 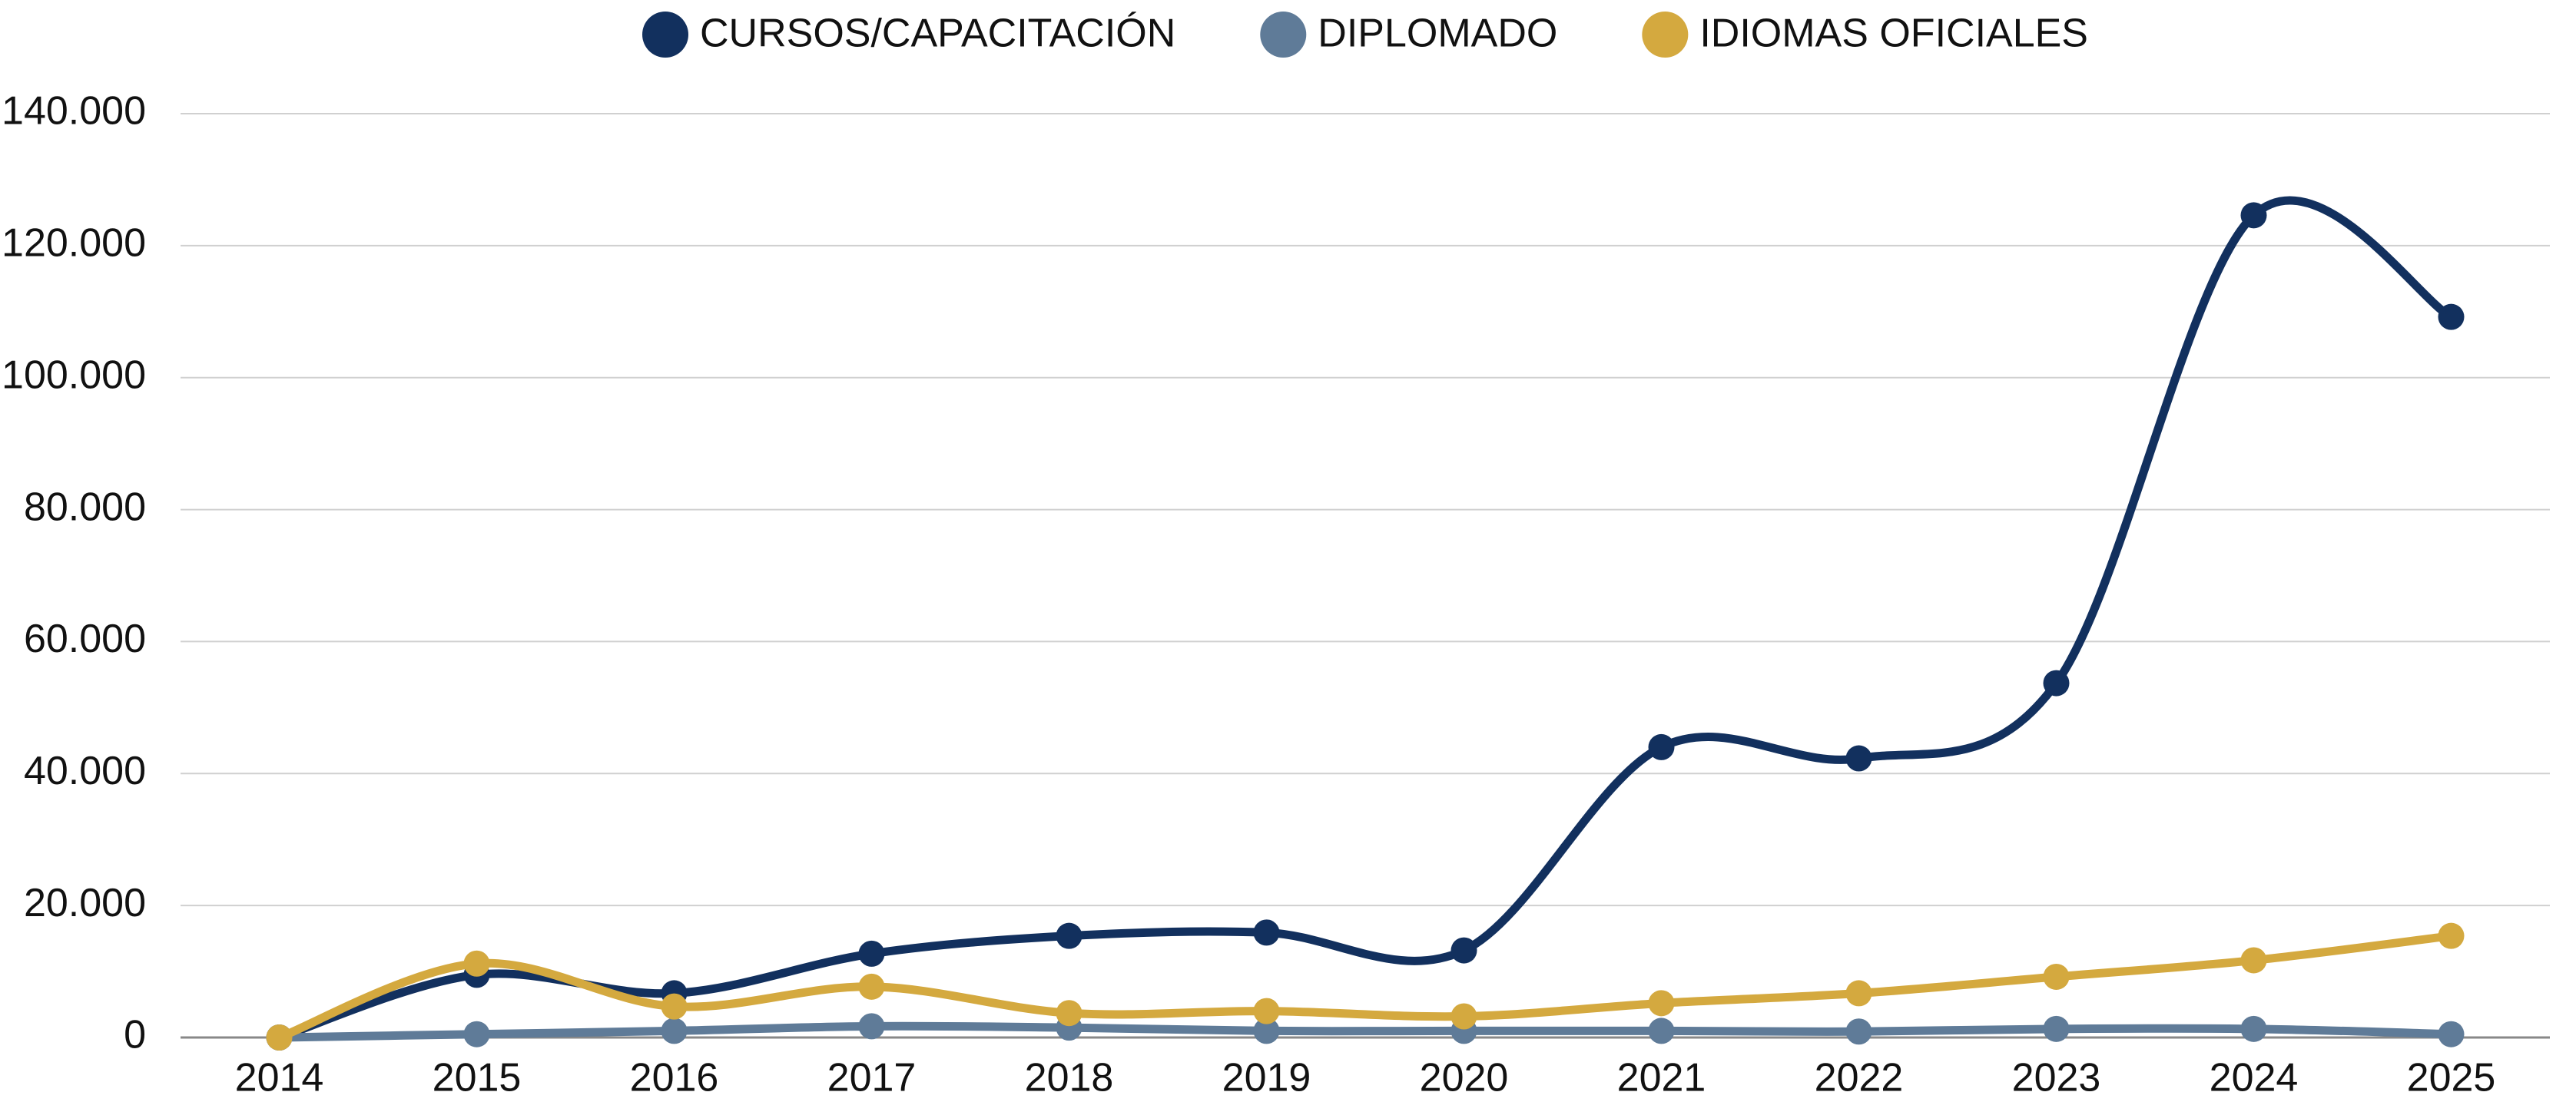 I want to click on y-tick-label: 120.000, so click(x=74, y=243).